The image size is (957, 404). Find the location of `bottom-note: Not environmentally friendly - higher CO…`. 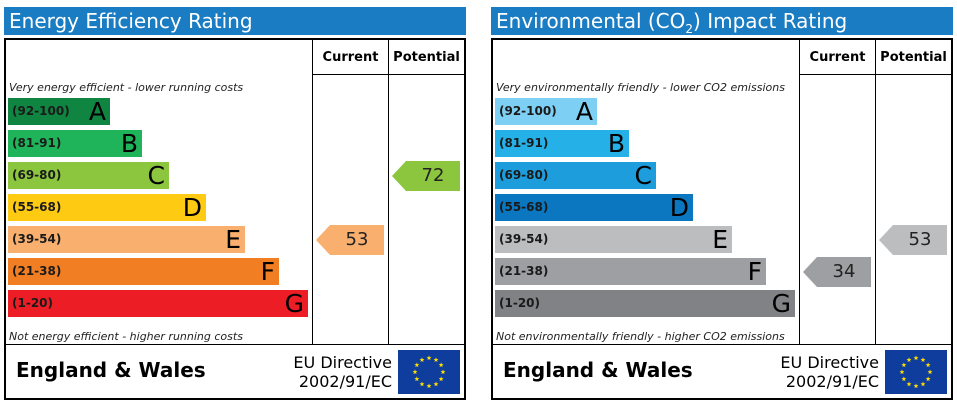

bottom-note: Not environmentally friendly - higher CO… is located at coordinates (640, 336).